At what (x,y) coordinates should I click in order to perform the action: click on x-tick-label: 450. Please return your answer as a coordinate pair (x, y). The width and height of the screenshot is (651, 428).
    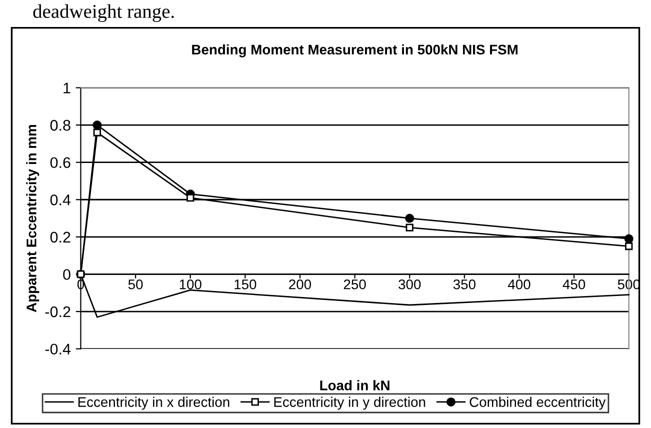
    Looking at the image, I should click on (574, 284).